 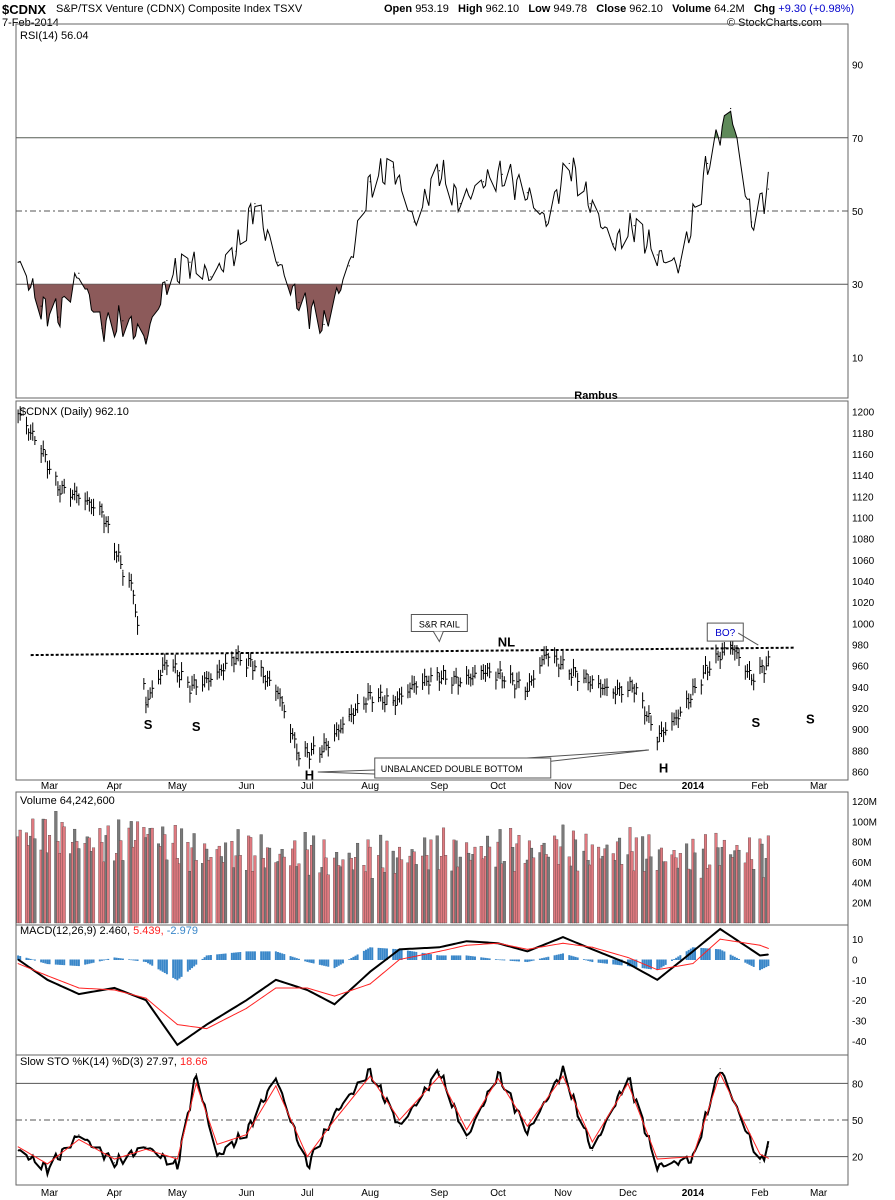 I want to click on price-y-tick-label: 1060, so click(x=863, y=561).